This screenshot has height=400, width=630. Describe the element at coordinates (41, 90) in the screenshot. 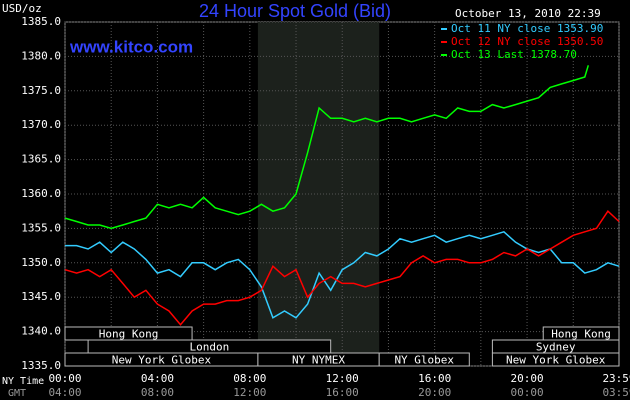

I see `y-tick-label: 1375.0` at that location.